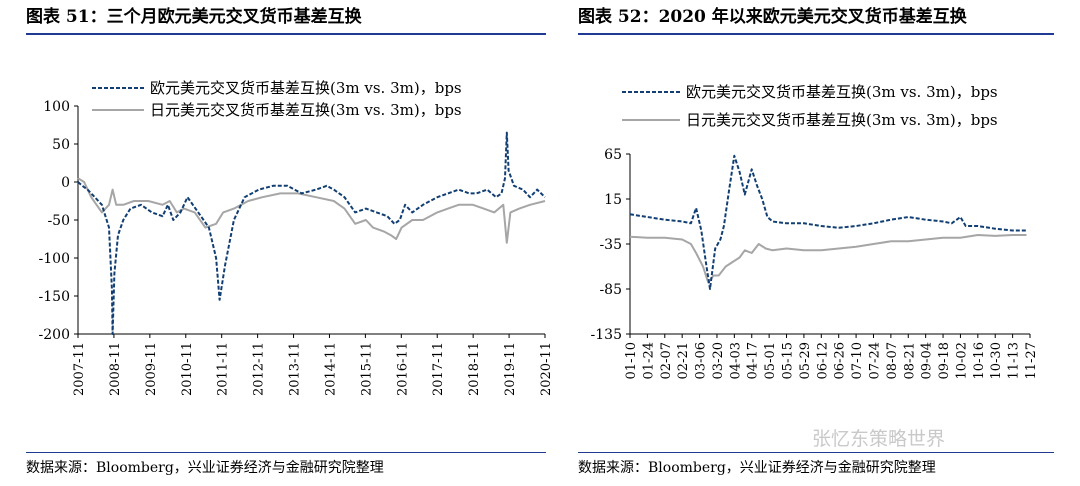  Describe the element at coordinates (757, 468) in the screenshot. I see `right-source-note: 数据来源：Bloomberg，兴业证券经济与金融研究院整理` at that location.